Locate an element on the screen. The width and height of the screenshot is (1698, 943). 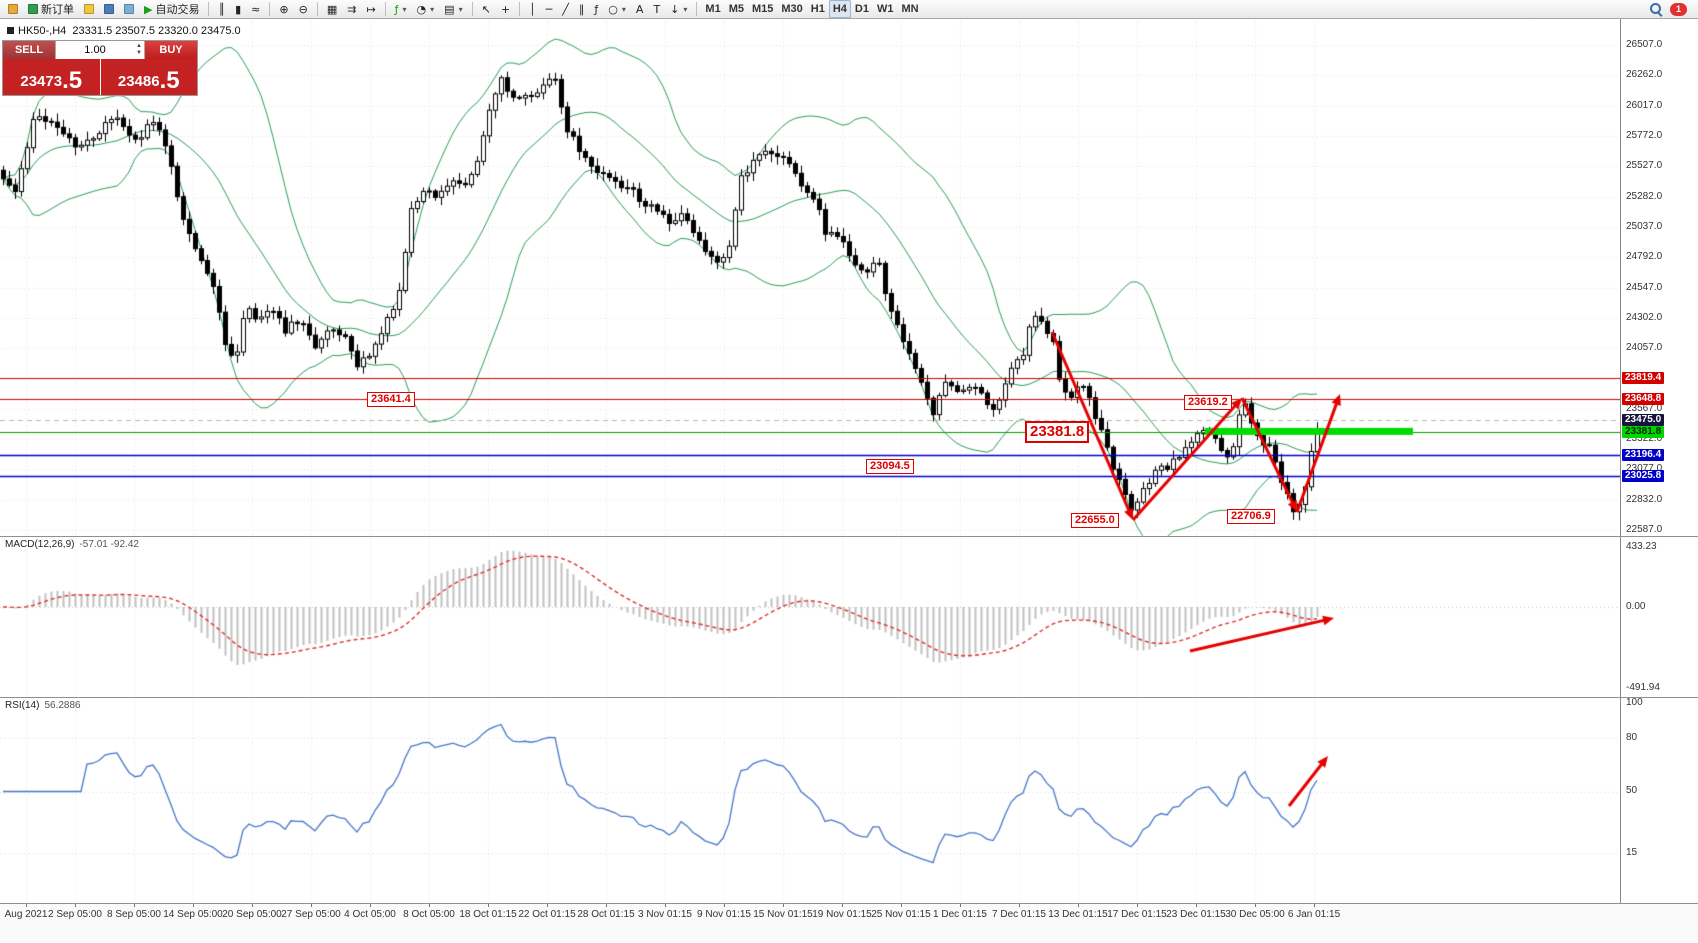
buy-button: BUY is located at coordinates (171, 50).